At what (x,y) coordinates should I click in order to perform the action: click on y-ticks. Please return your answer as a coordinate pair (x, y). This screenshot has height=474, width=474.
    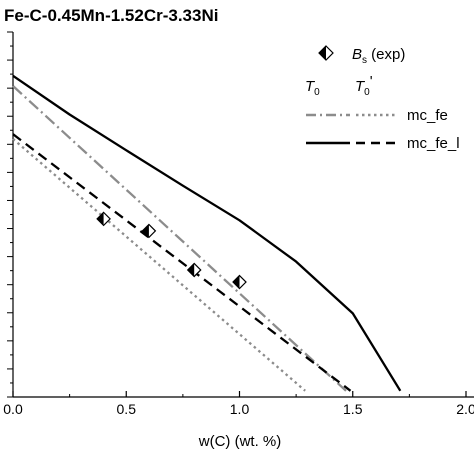
    Looking at the image, I should click on (10, 214).